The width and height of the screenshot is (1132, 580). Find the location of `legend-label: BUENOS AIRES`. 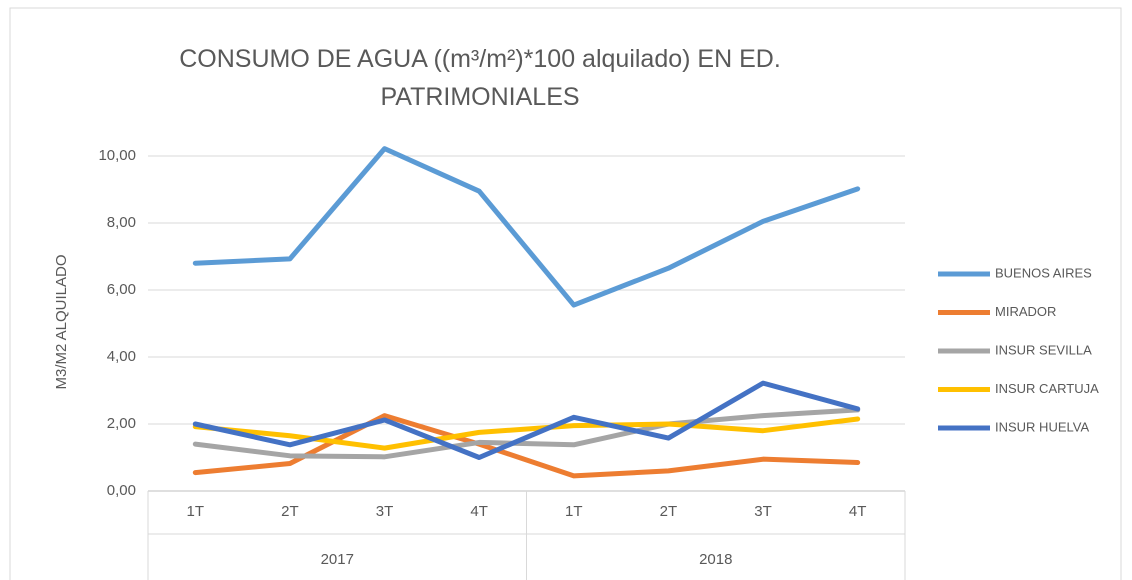

legend-label: BUENOS AIRES is located at coordinates (1043, 272).